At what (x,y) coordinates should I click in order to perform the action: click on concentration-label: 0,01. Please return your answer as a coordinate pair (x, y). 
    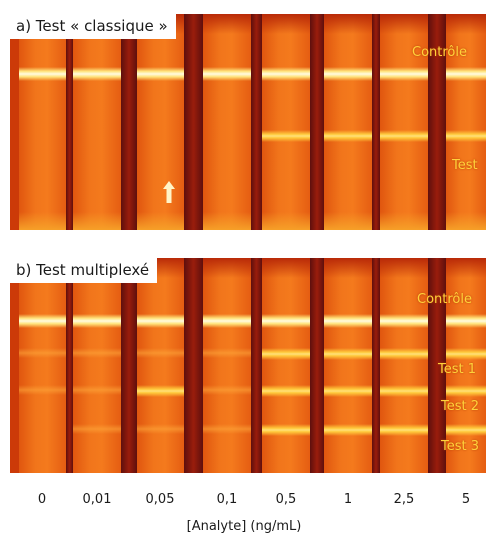
    Looking at the image, I should click on (97, 499).